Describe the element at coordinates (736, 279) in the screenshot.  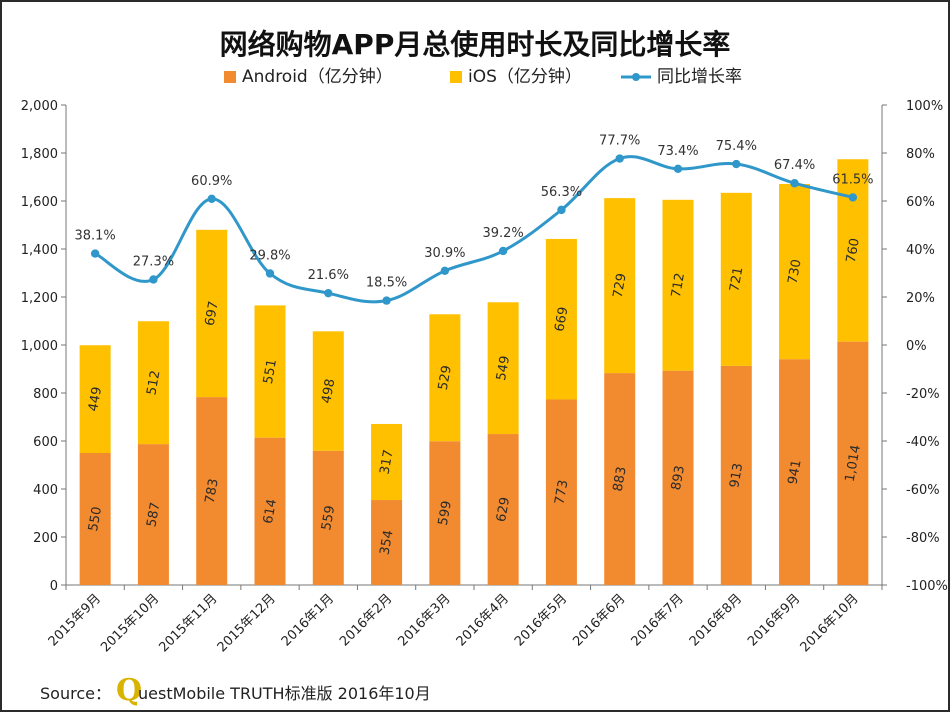
I see `ios-bar-value-label: 721` at that location.